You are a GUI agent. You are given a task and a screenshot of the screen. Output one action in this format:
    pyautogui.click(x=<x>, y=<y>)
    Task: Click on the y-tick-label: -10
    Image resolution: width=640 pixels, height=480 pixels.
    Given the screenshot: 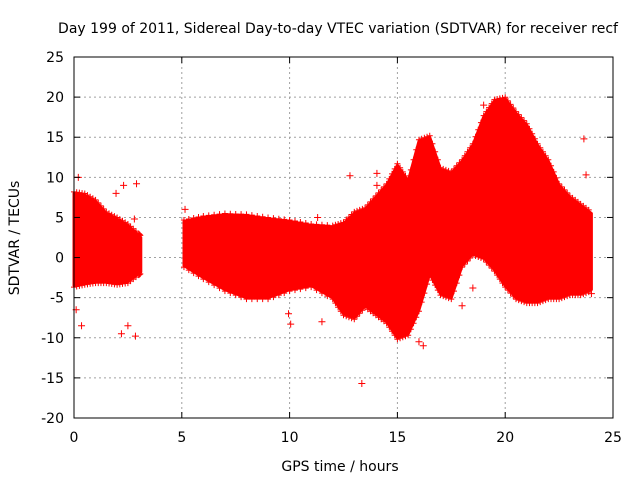 What is the action you would take?
    pyautogui.click(x=52, y=339)
    